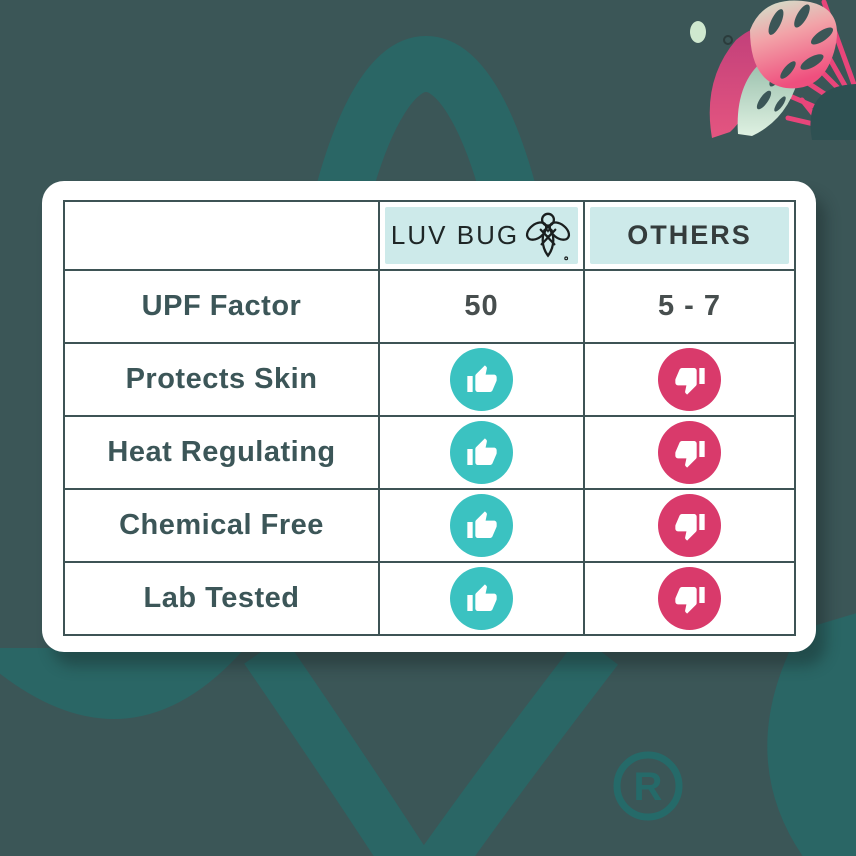 This screenshot has width=856, height=856. Describe the element at coordinates (689, 306) in the screenshot. I see `others-value: 5 - 7` at that location.